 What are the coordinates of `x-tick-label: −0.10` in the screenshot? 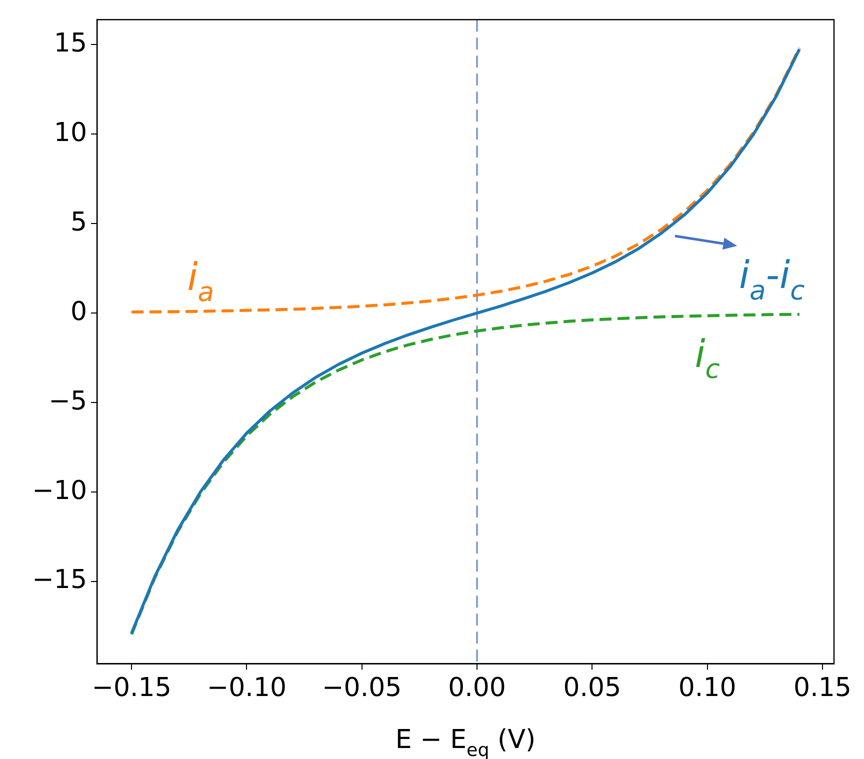 It's located at (246, 688).